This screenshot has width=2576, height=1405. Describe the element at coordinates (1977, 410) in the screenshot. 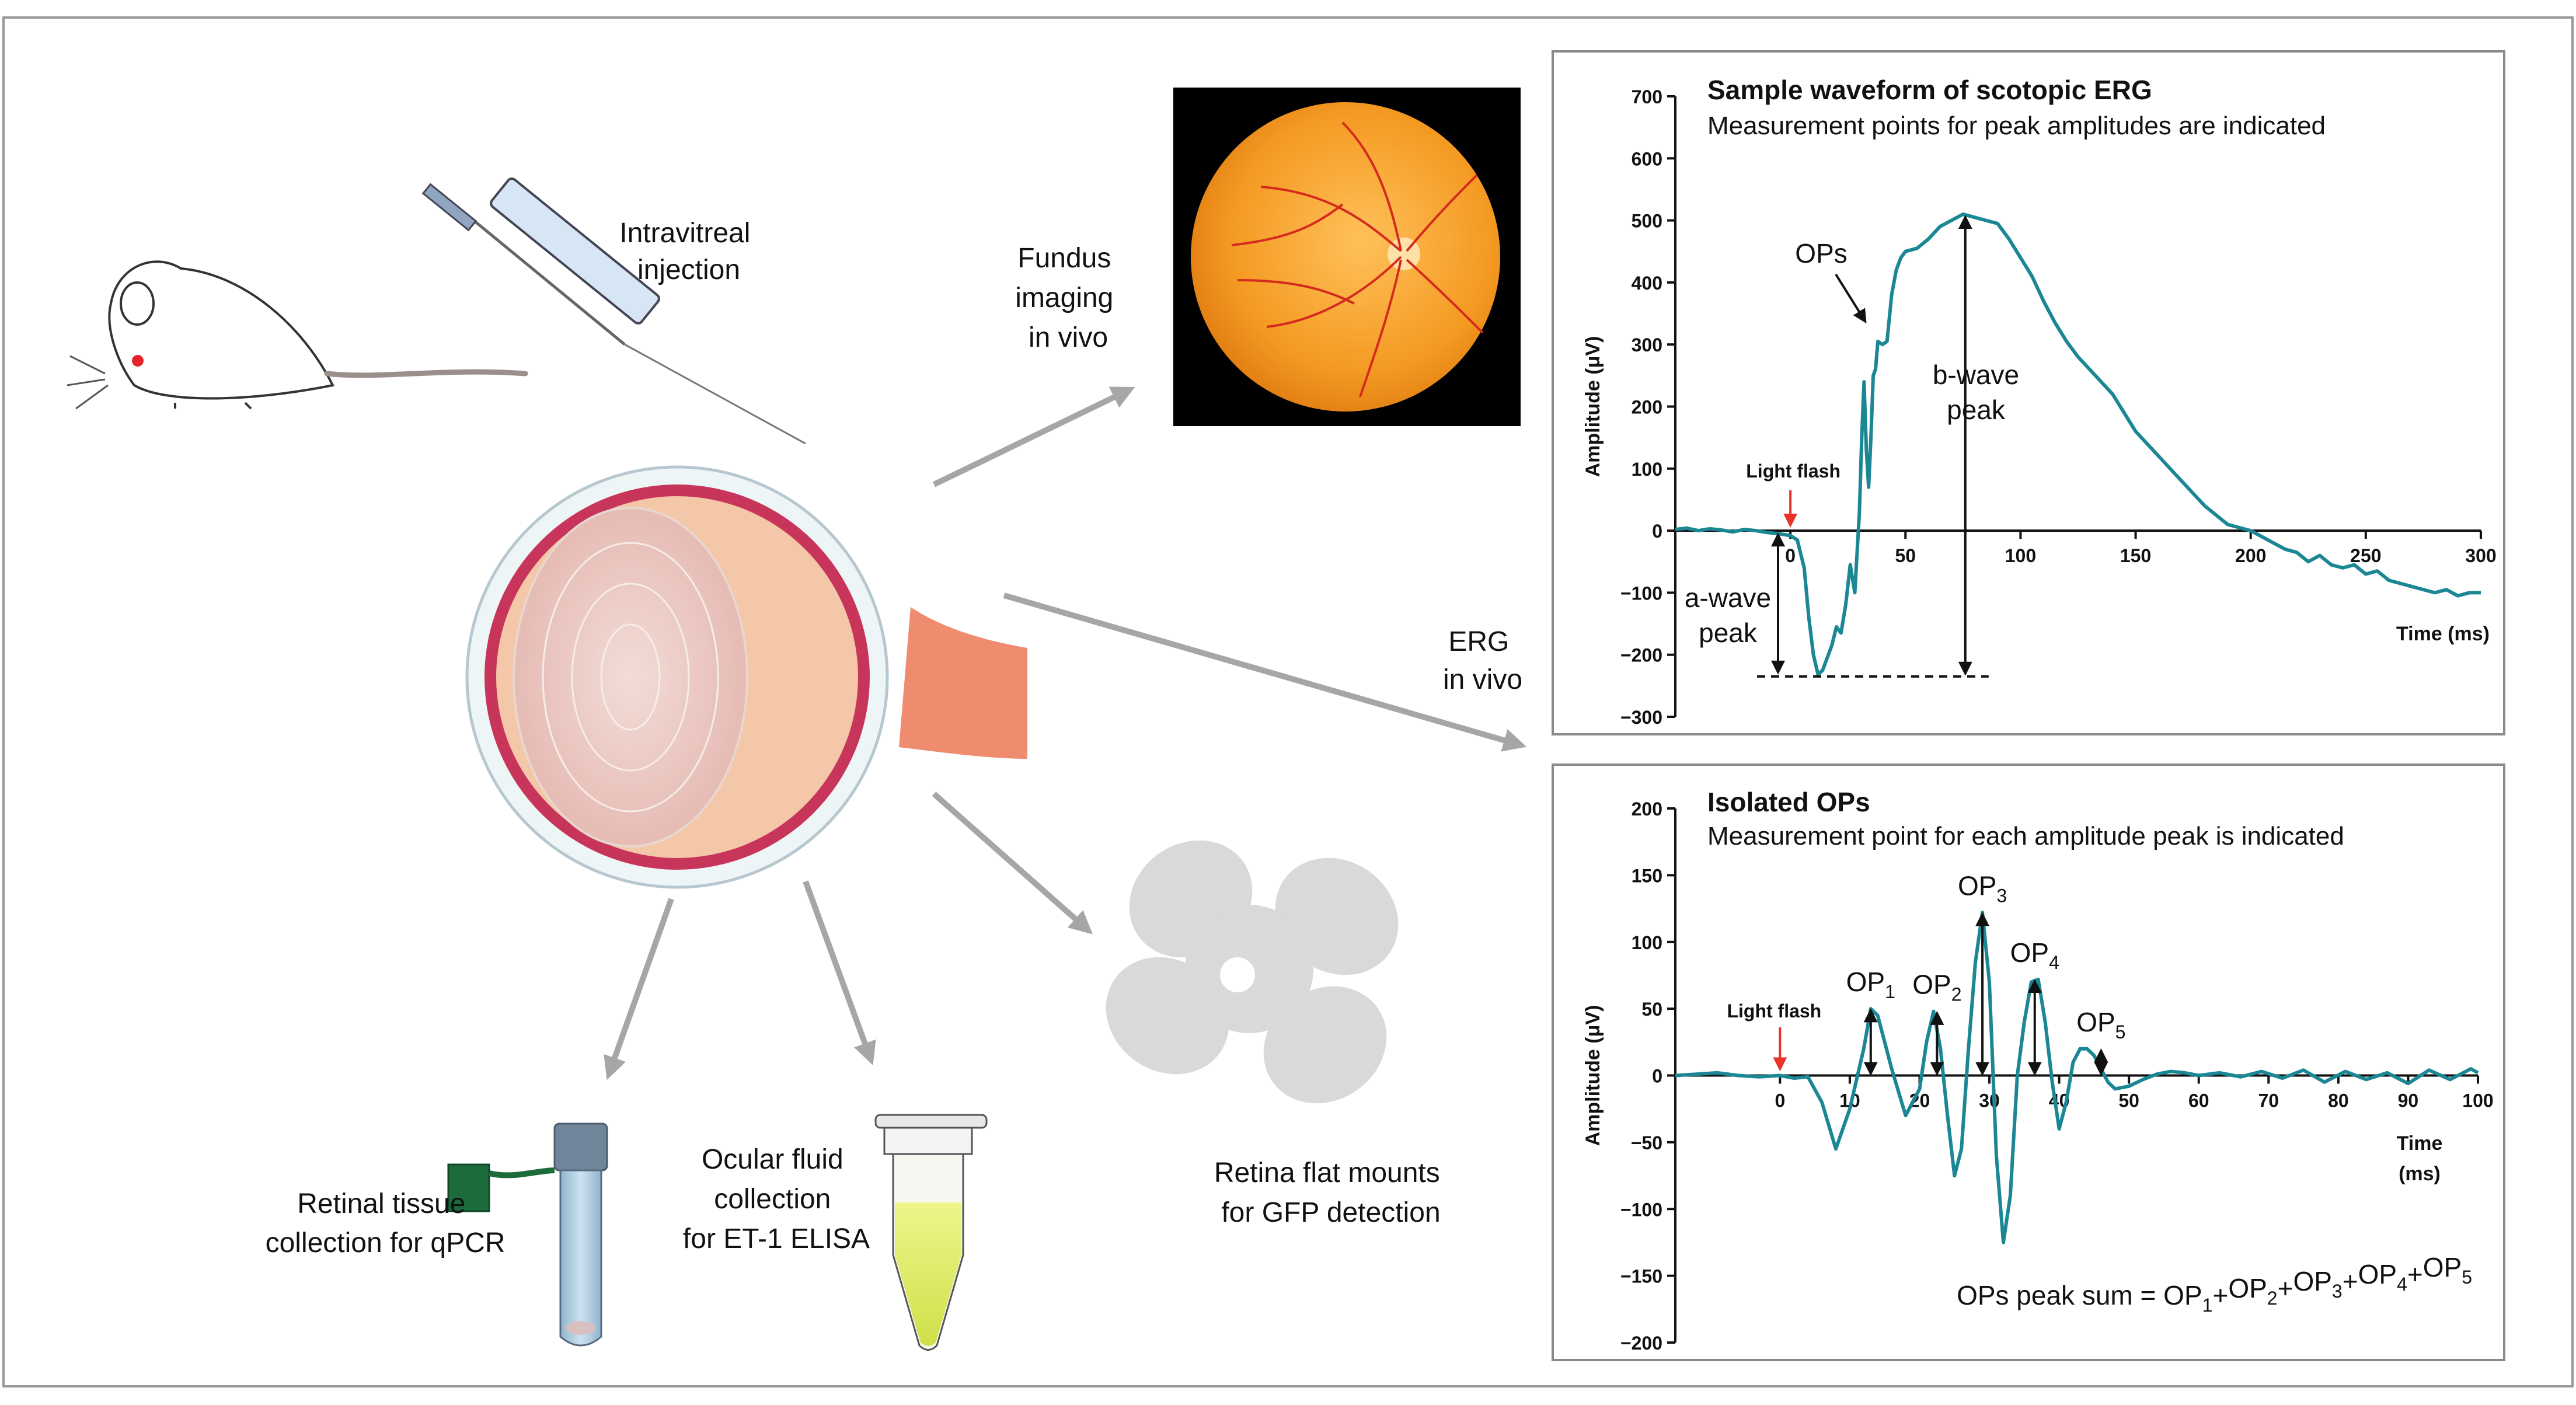

I see `chart1-b-wave-label-2: peak` at that location.